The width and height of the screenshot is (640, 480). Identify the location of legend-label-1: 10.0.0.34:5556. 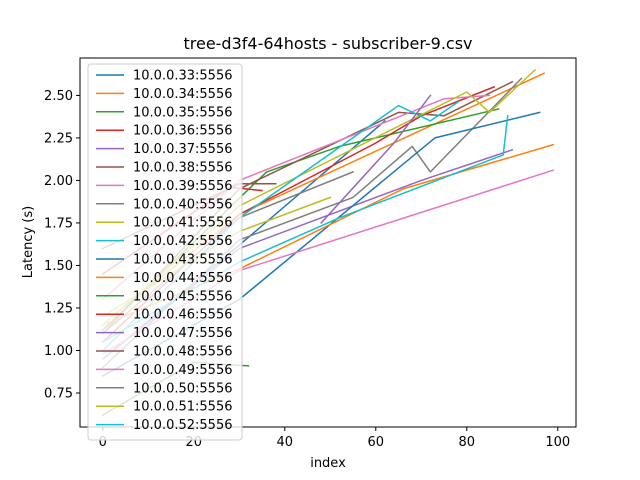
(183, 94).